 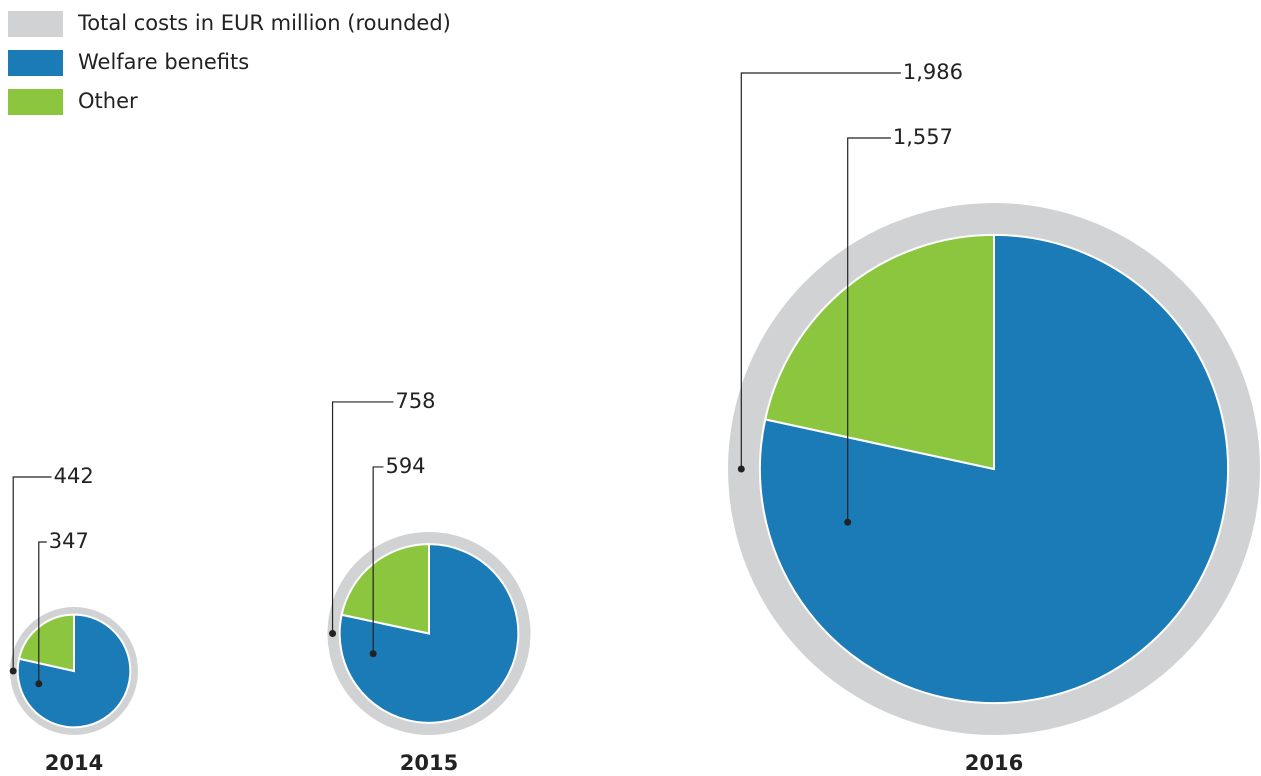 What do you see at coordinates (163, 62) in the screenshot?
I see `legend-label: Welfare benefits` at bounding box center [163, 62].